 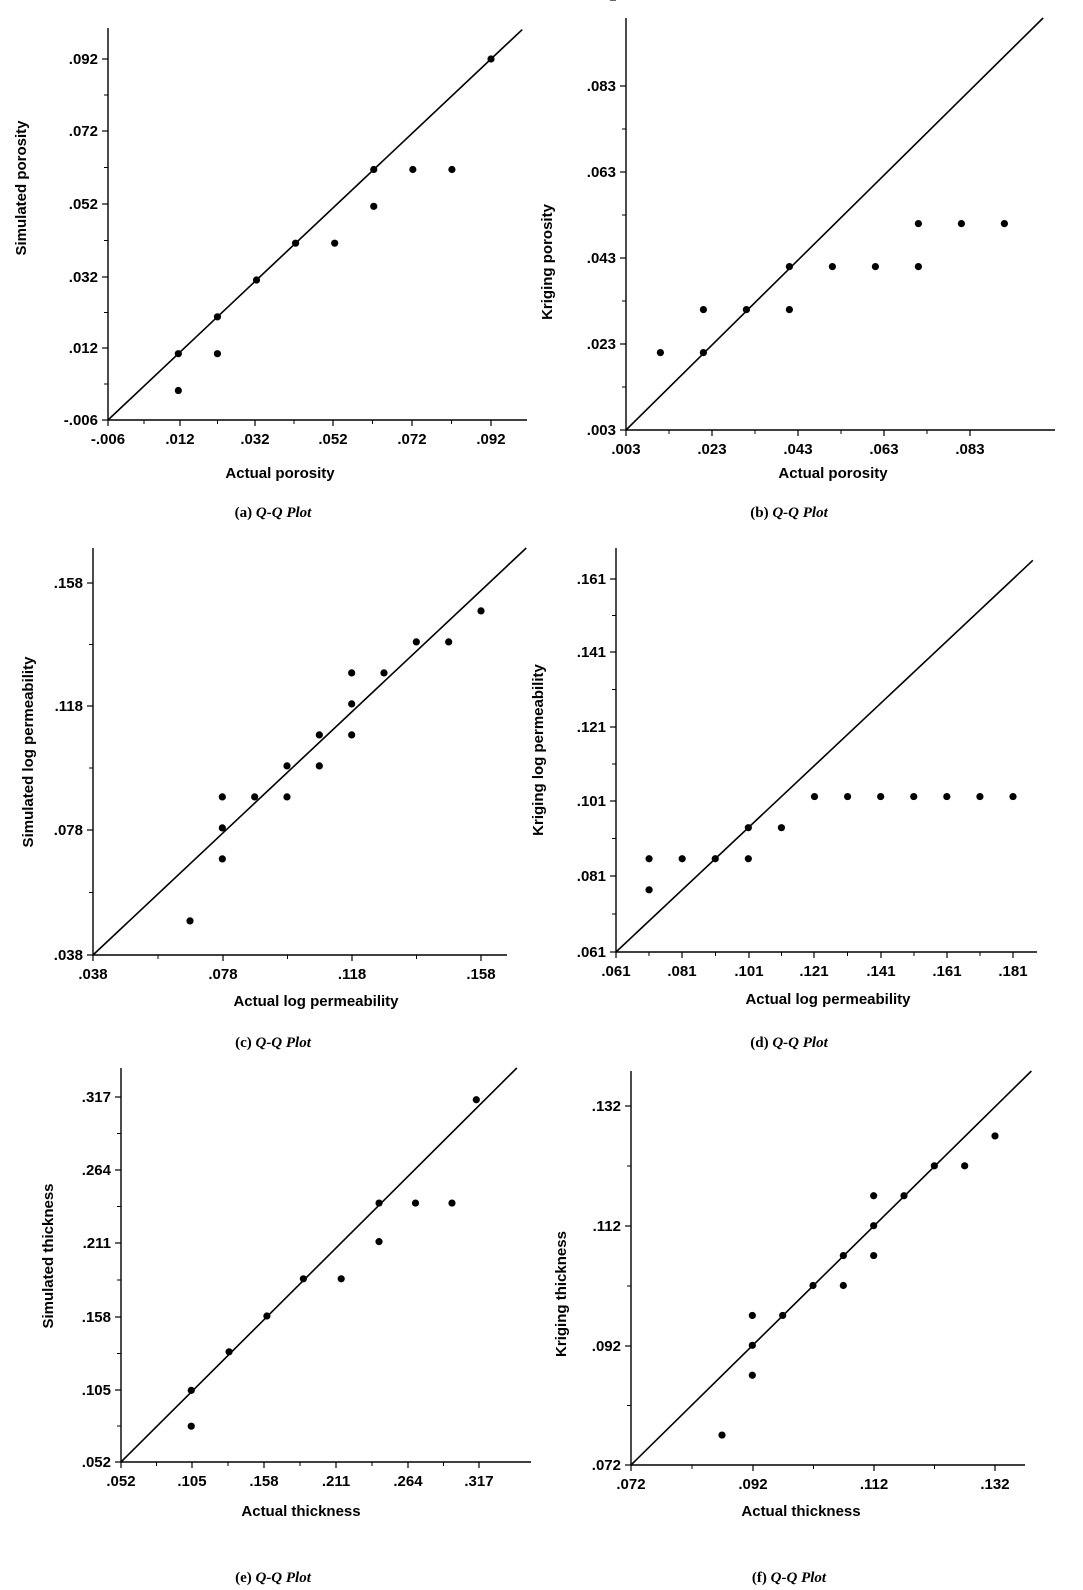 I want to click on panel-f-y-tick-label: .072, so click(x=606, y=1465).